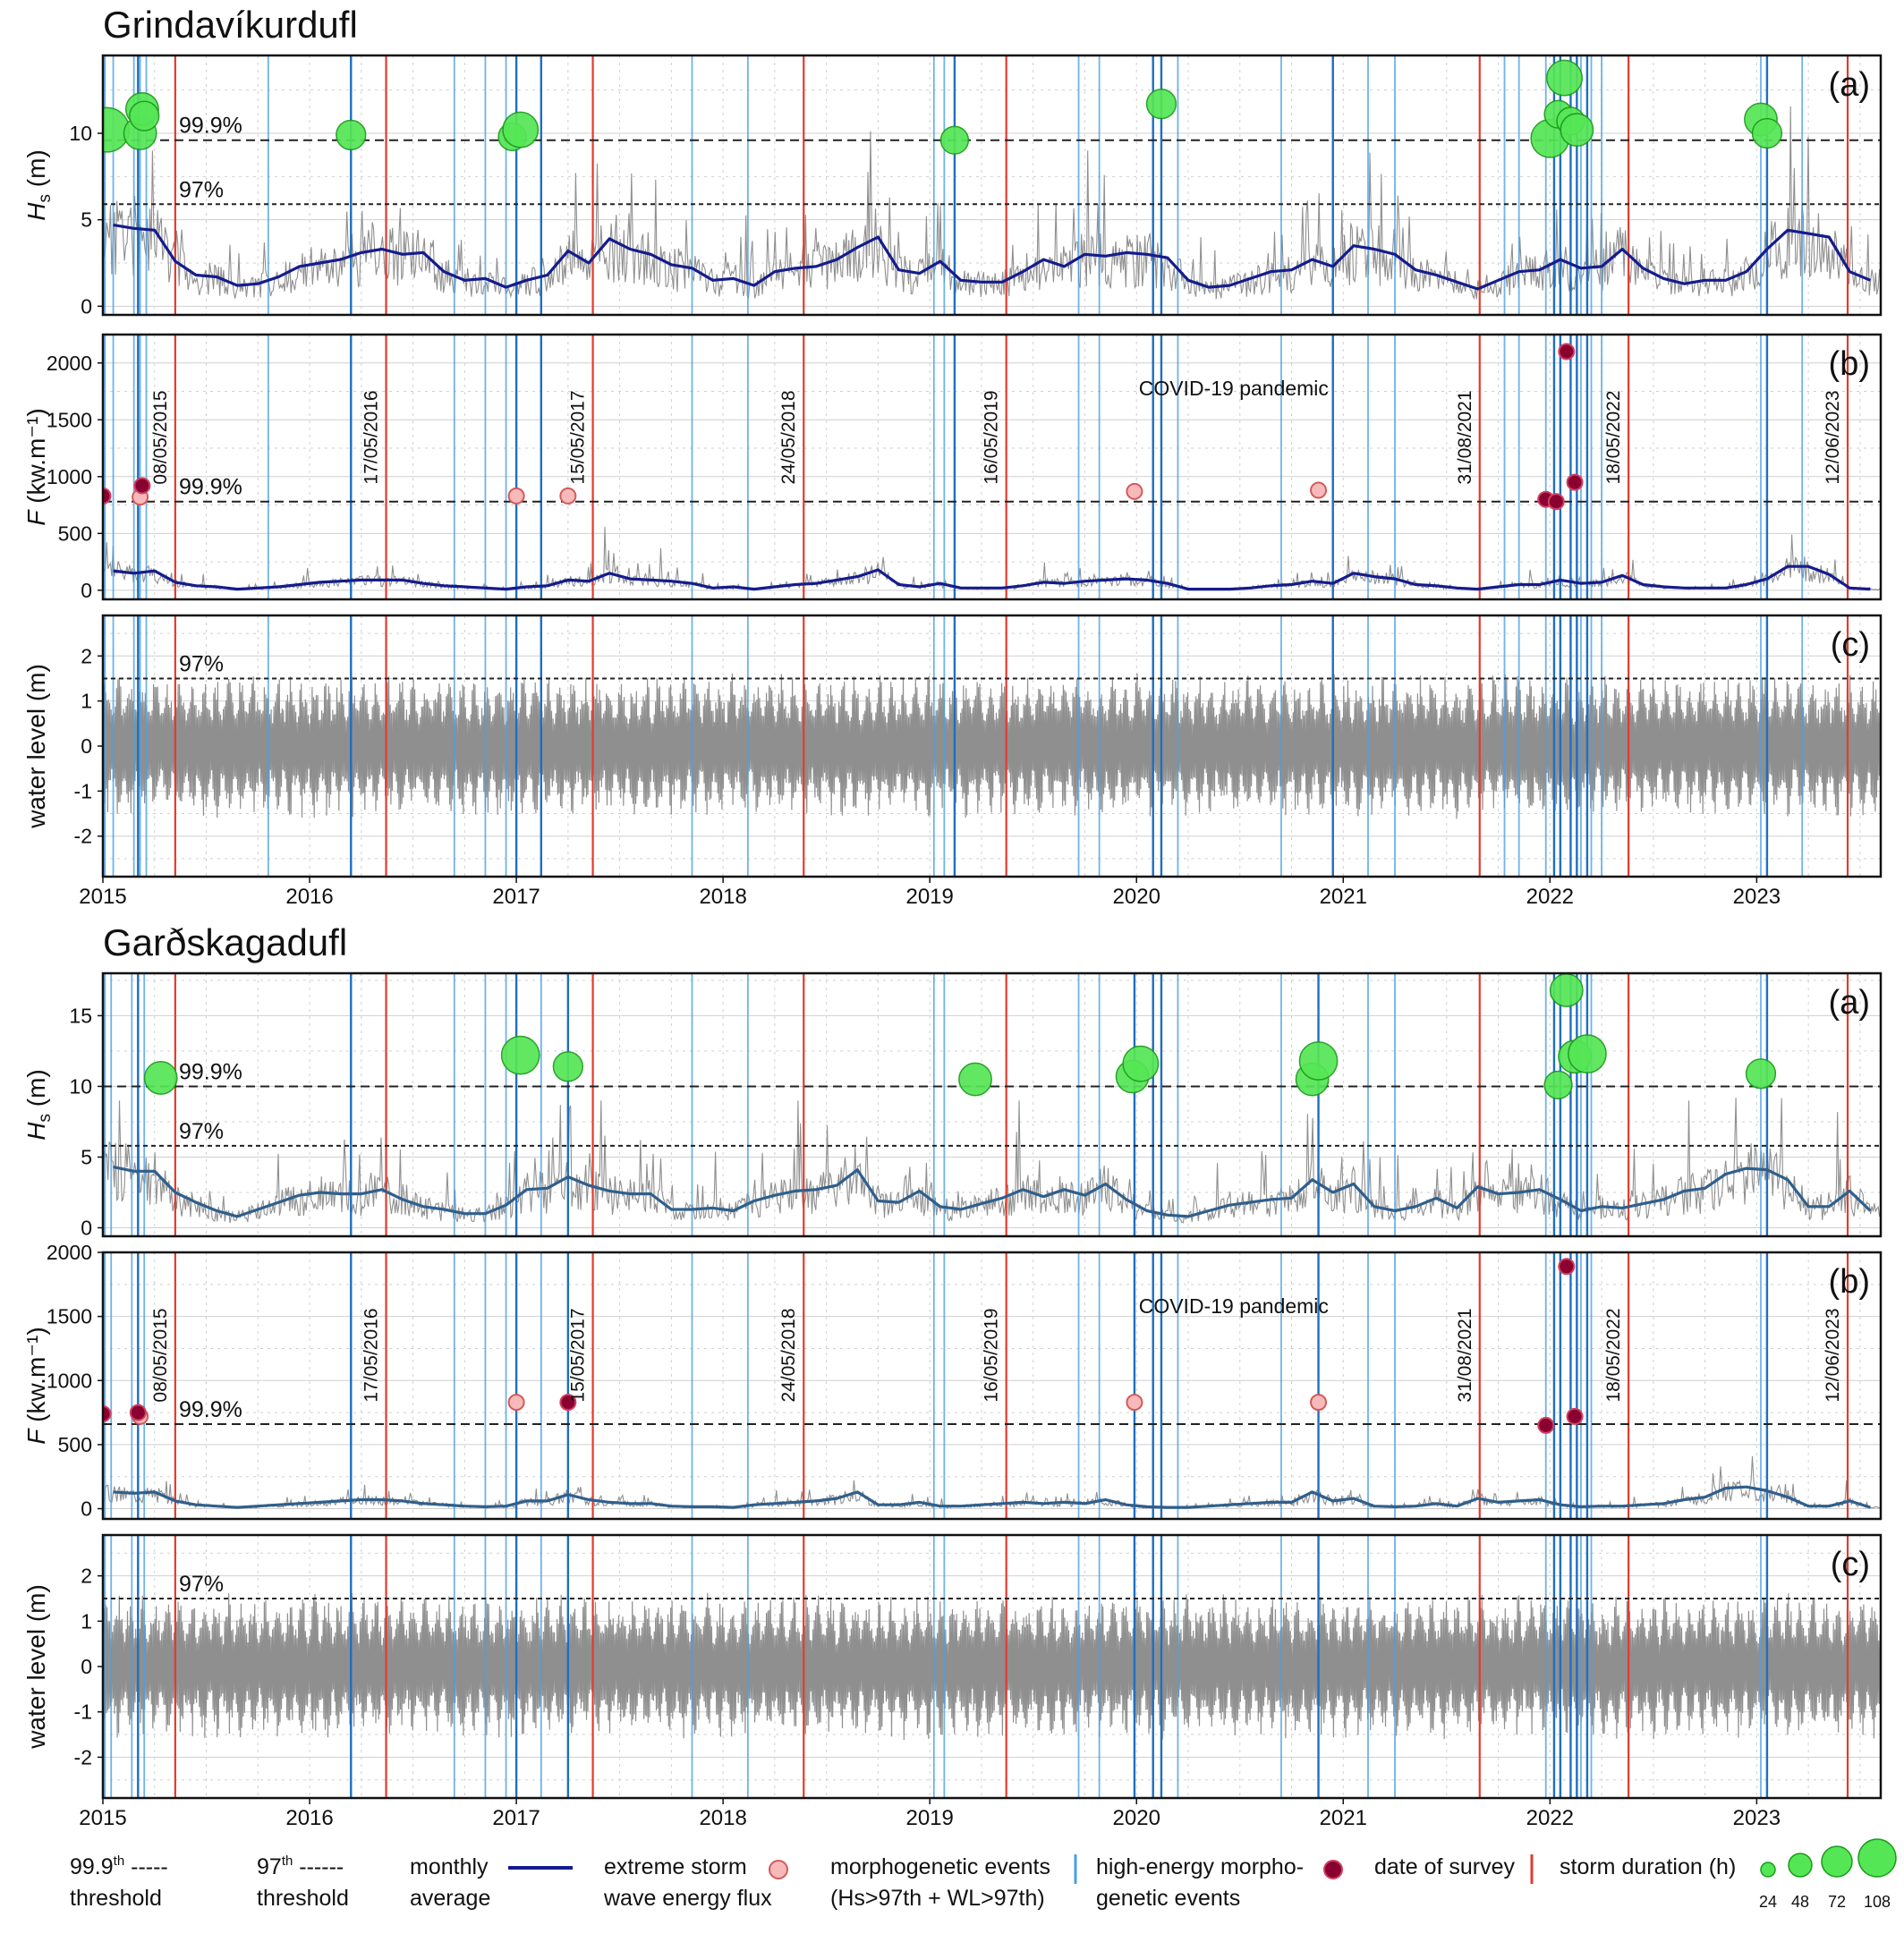 The height and width of the screenshot is (1934, 1904). I want to click on y-tick-label: 1, so click(86, 1621).